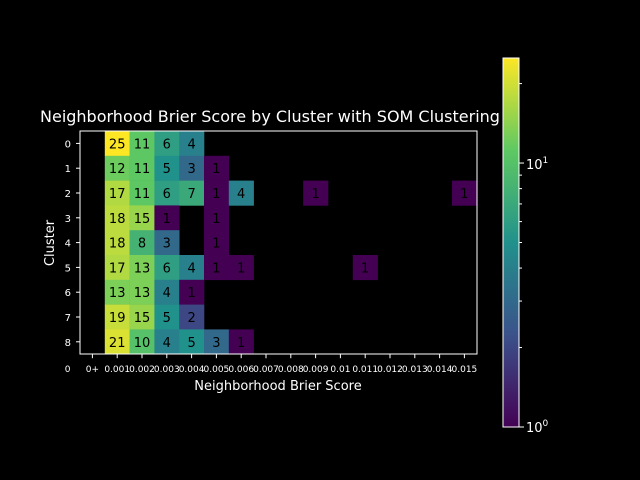 The image size is (640, 480). I want to click on x-tick-label: 0, so click(68, 370).